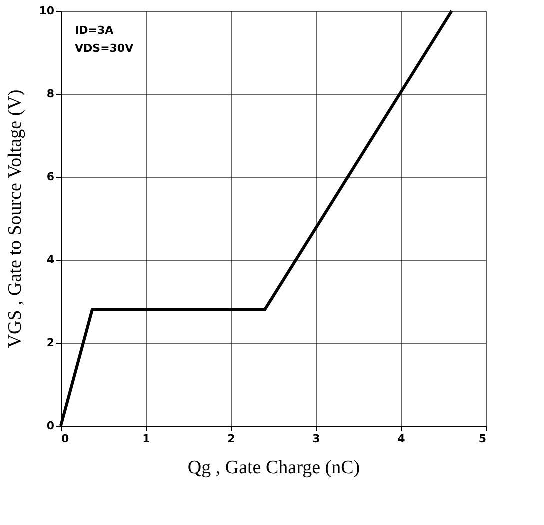 The image size is (544, 525). I want to click on x-tick-label: 1, so click(146, 439).